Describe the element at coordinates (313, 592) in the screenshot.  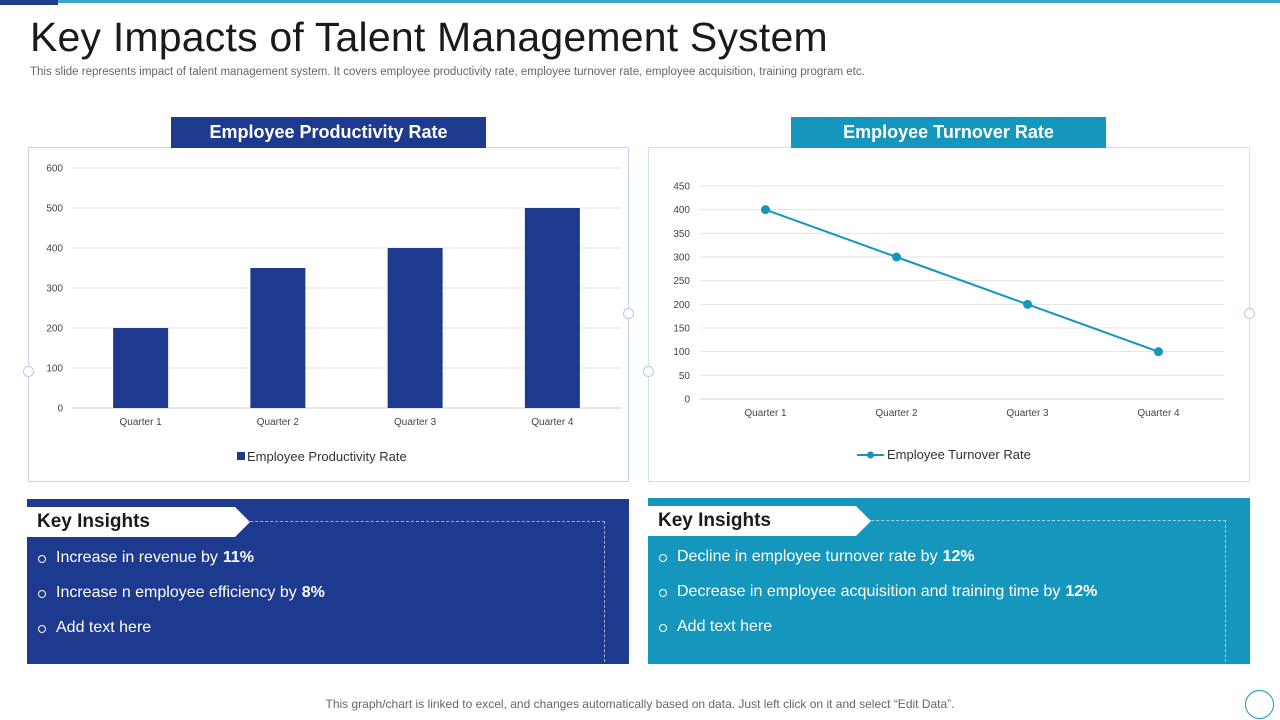
I see `insight-highlight: 8%` at that location.